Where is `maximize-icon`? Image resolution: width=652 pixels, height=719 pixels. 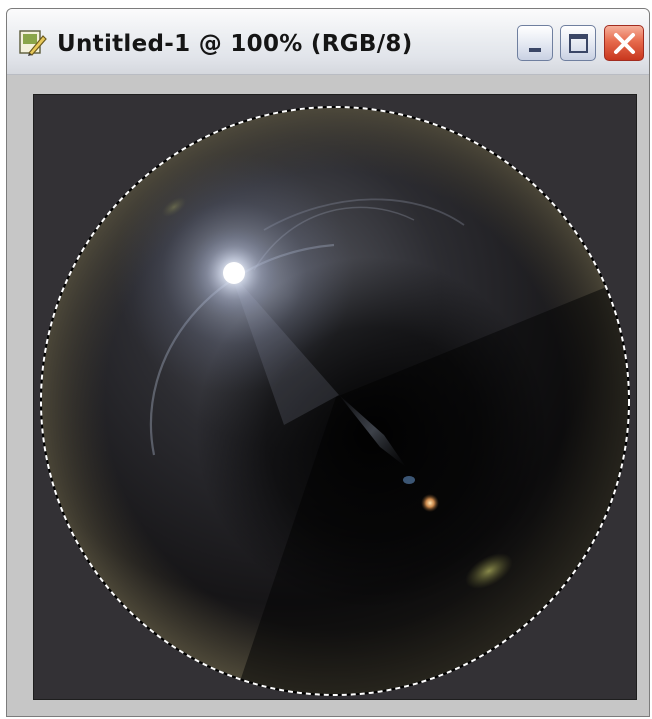 maximize-icon is located at coordinates (578, 43).